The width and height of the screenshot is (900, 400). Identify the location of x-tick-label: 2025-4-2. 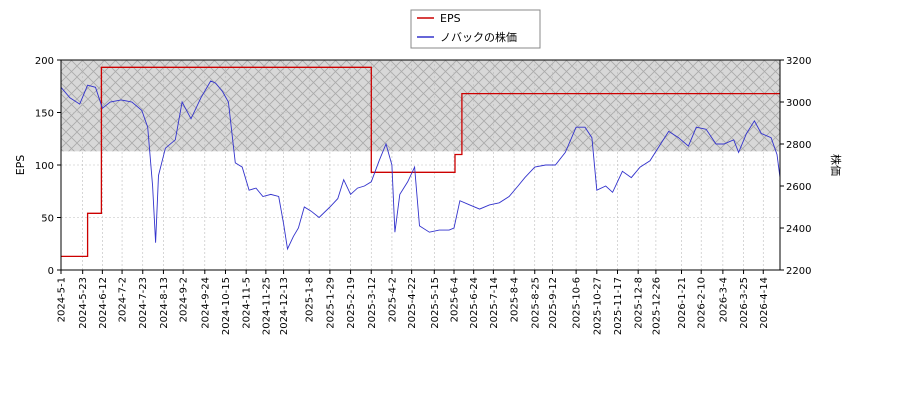
(392, 299).